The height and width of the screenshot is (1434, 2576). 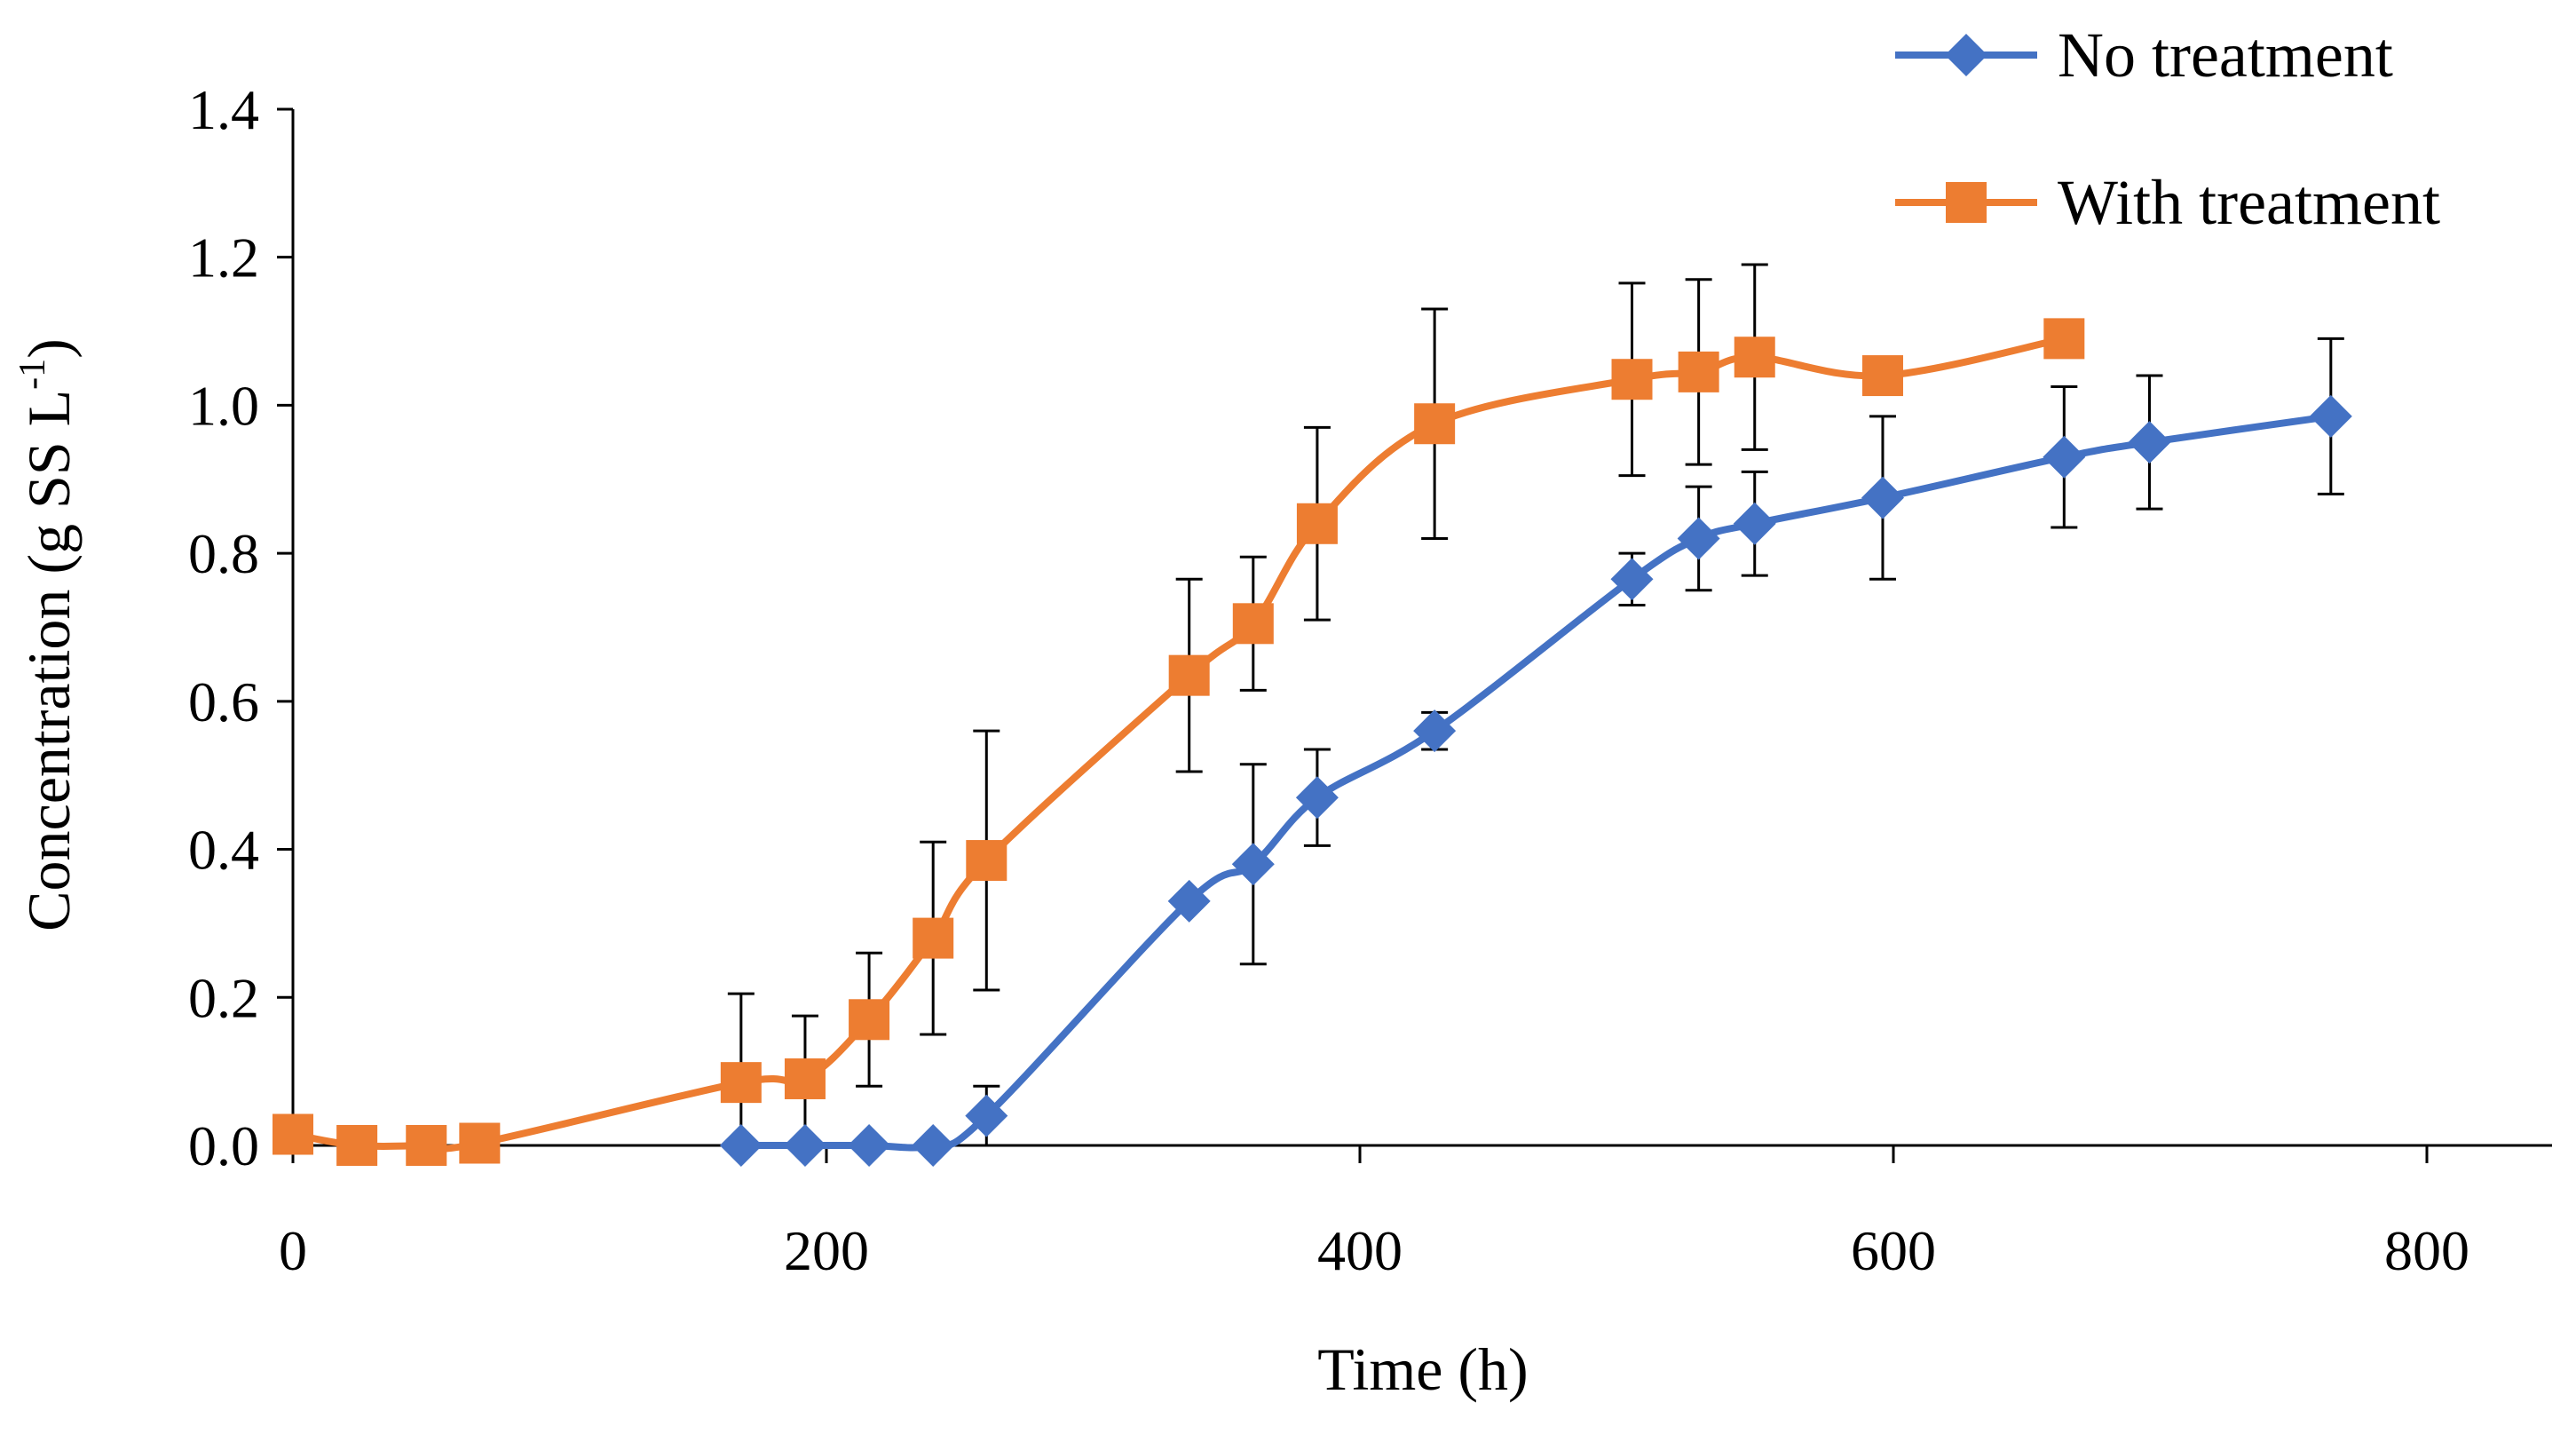 I want to click on y-tick-label: 1.0, so click(x=223, y=405).